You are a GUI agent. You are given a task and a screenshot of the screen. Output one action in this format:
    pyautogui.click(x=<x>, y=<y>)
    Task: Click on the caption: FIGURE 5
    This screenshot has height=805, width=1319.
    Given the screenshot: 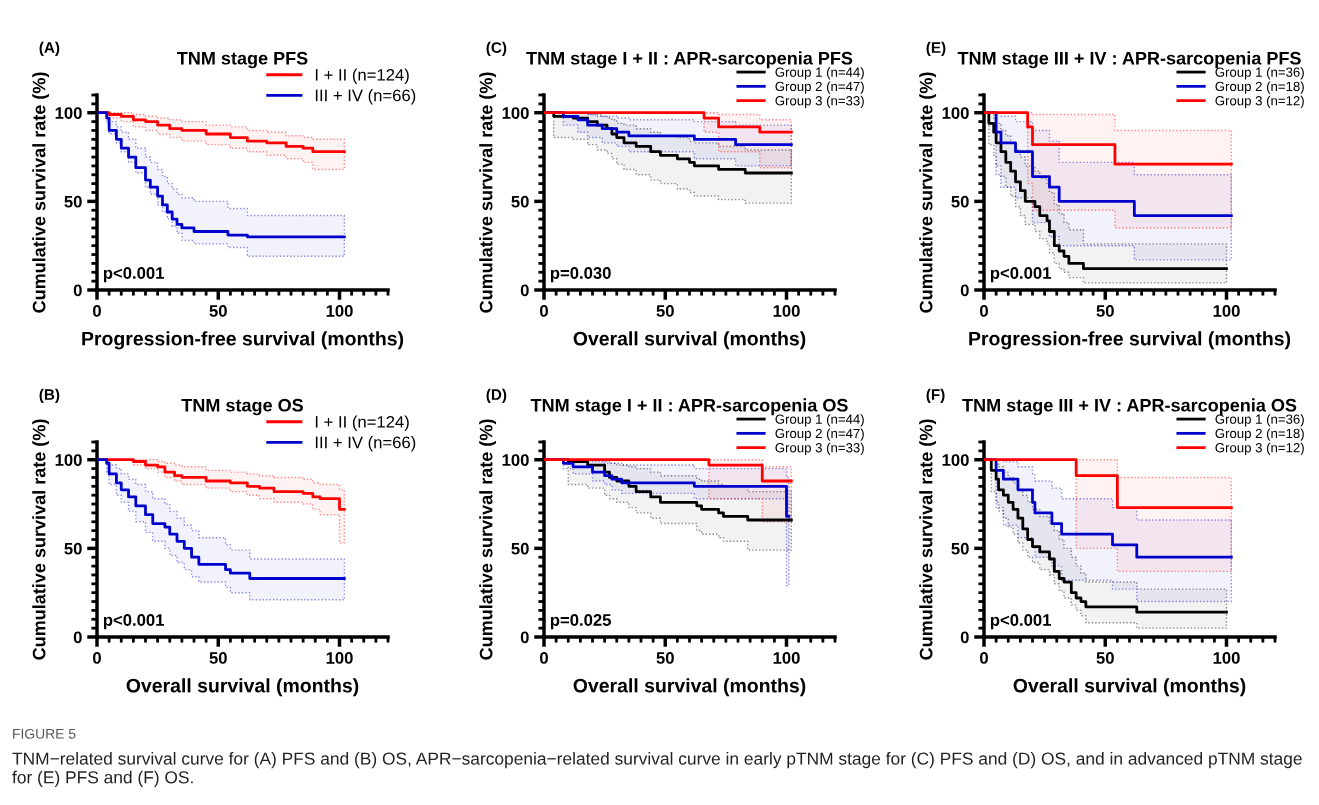 What is the action you would take?
    pyautogui.click(x=44, y=733)
    